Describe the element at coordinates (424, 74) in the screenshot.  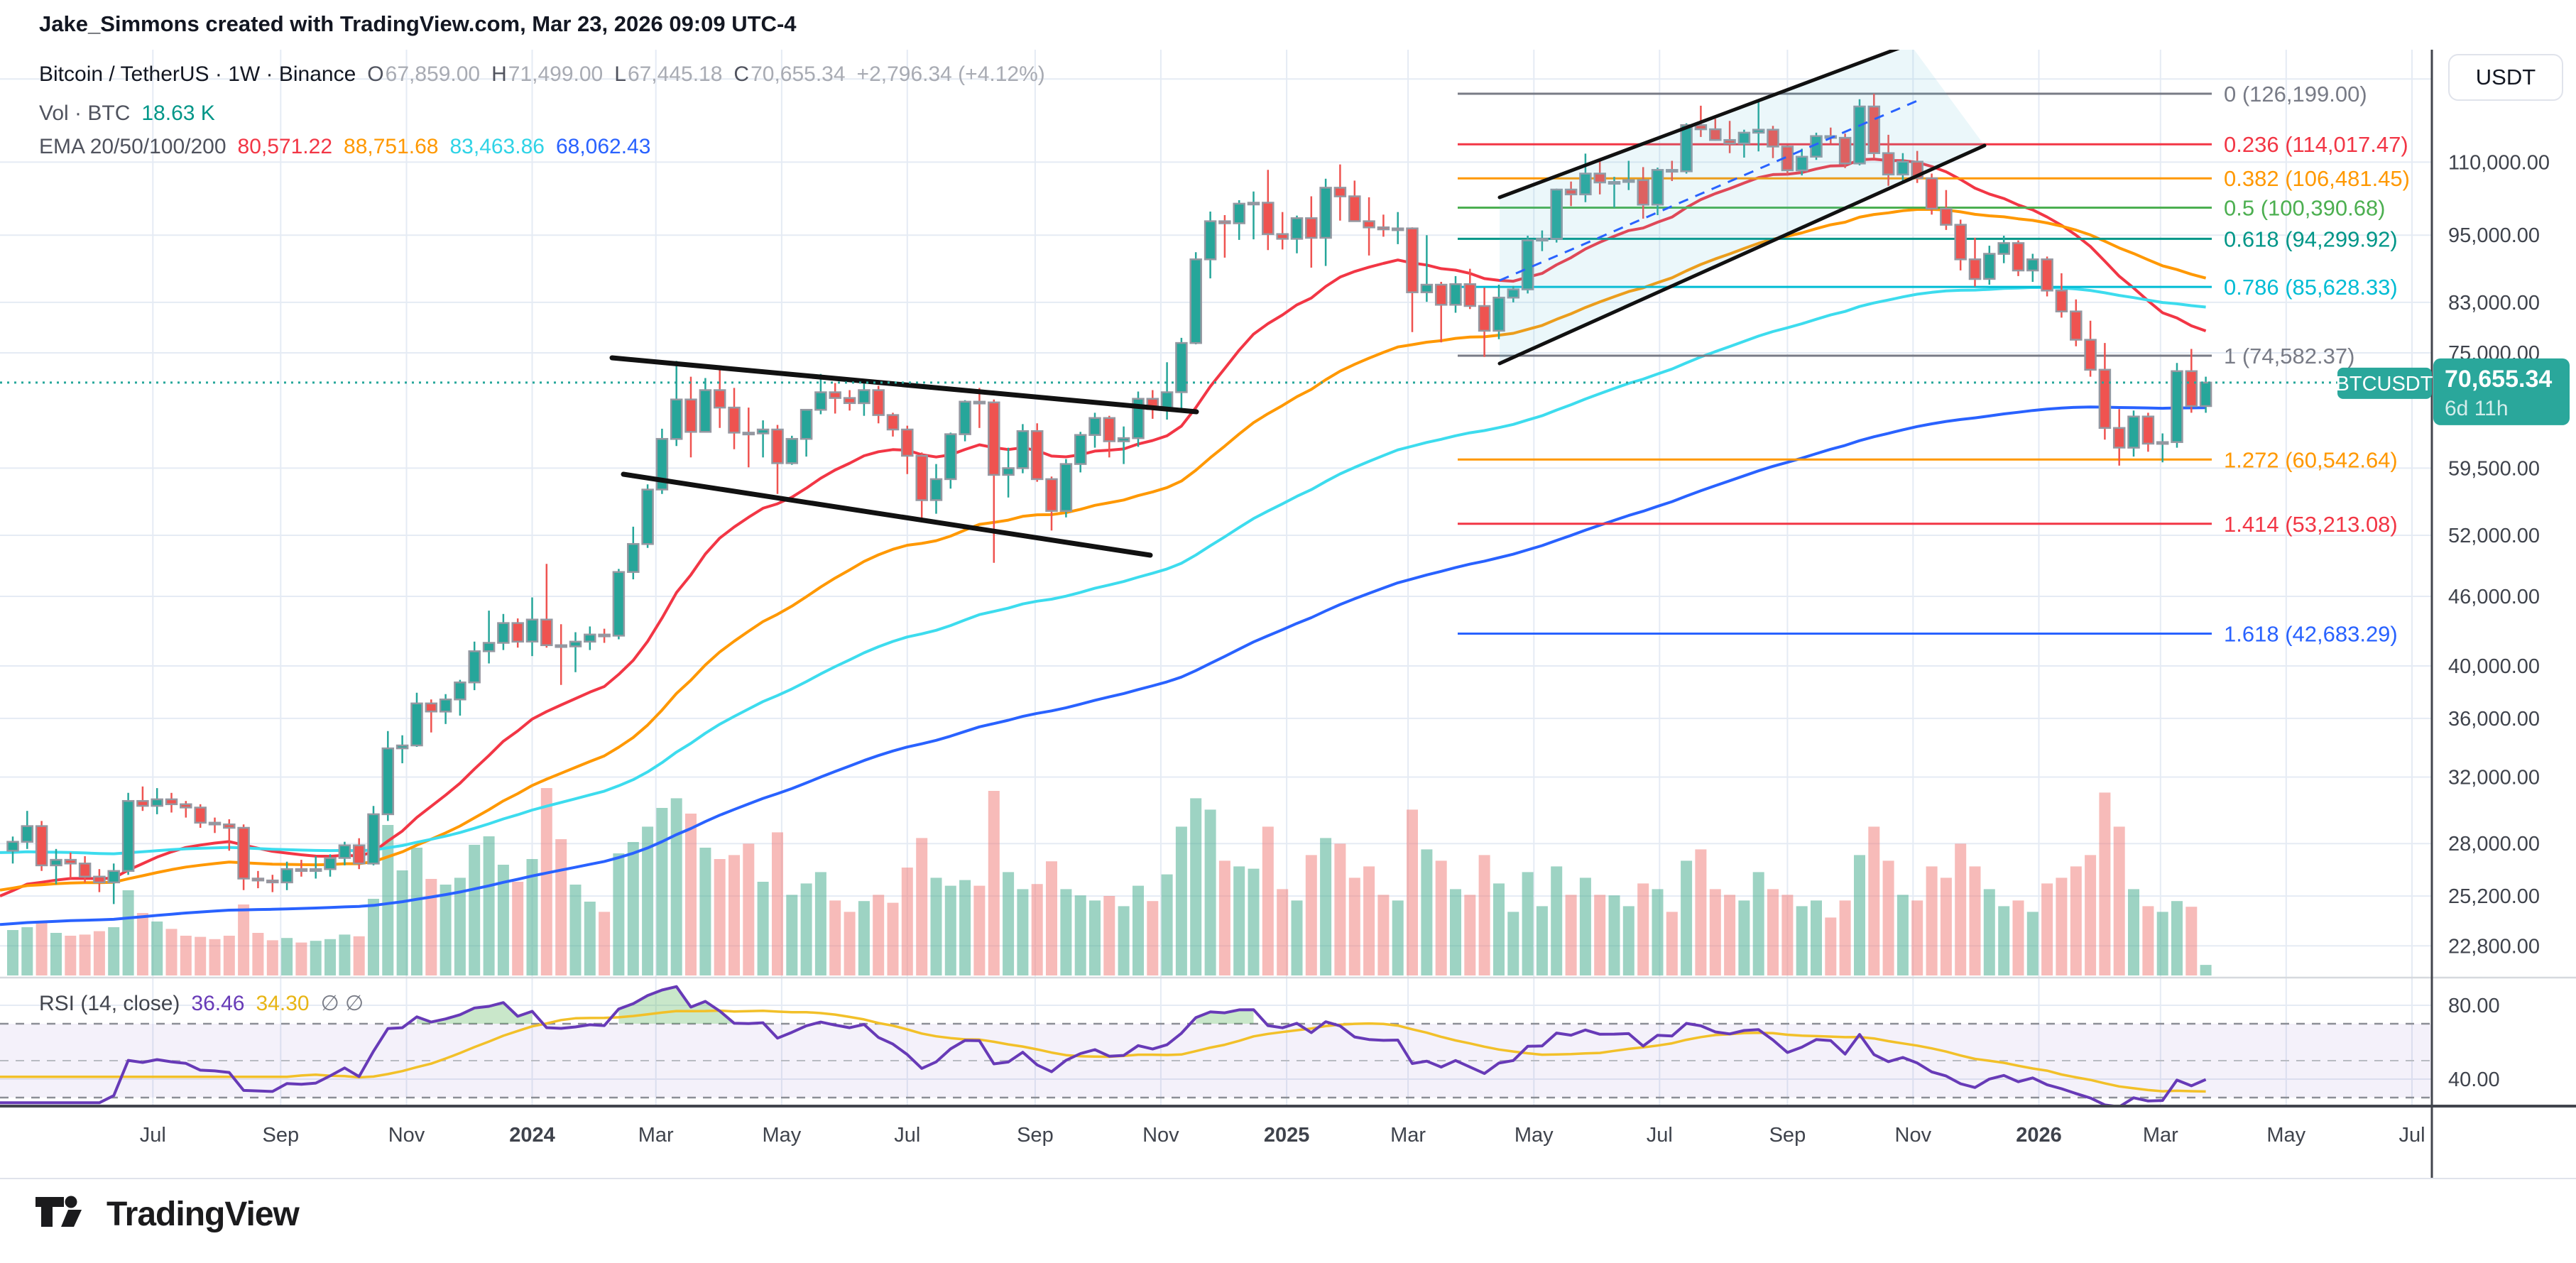
I see `ohlc-open: O 67,859.00` at that location.